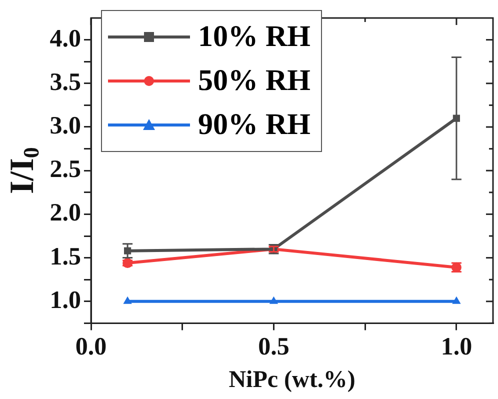 The height and width of the screenshot is (399, 498). I want to click on legend-label: 10% RH, so click(254, 37).